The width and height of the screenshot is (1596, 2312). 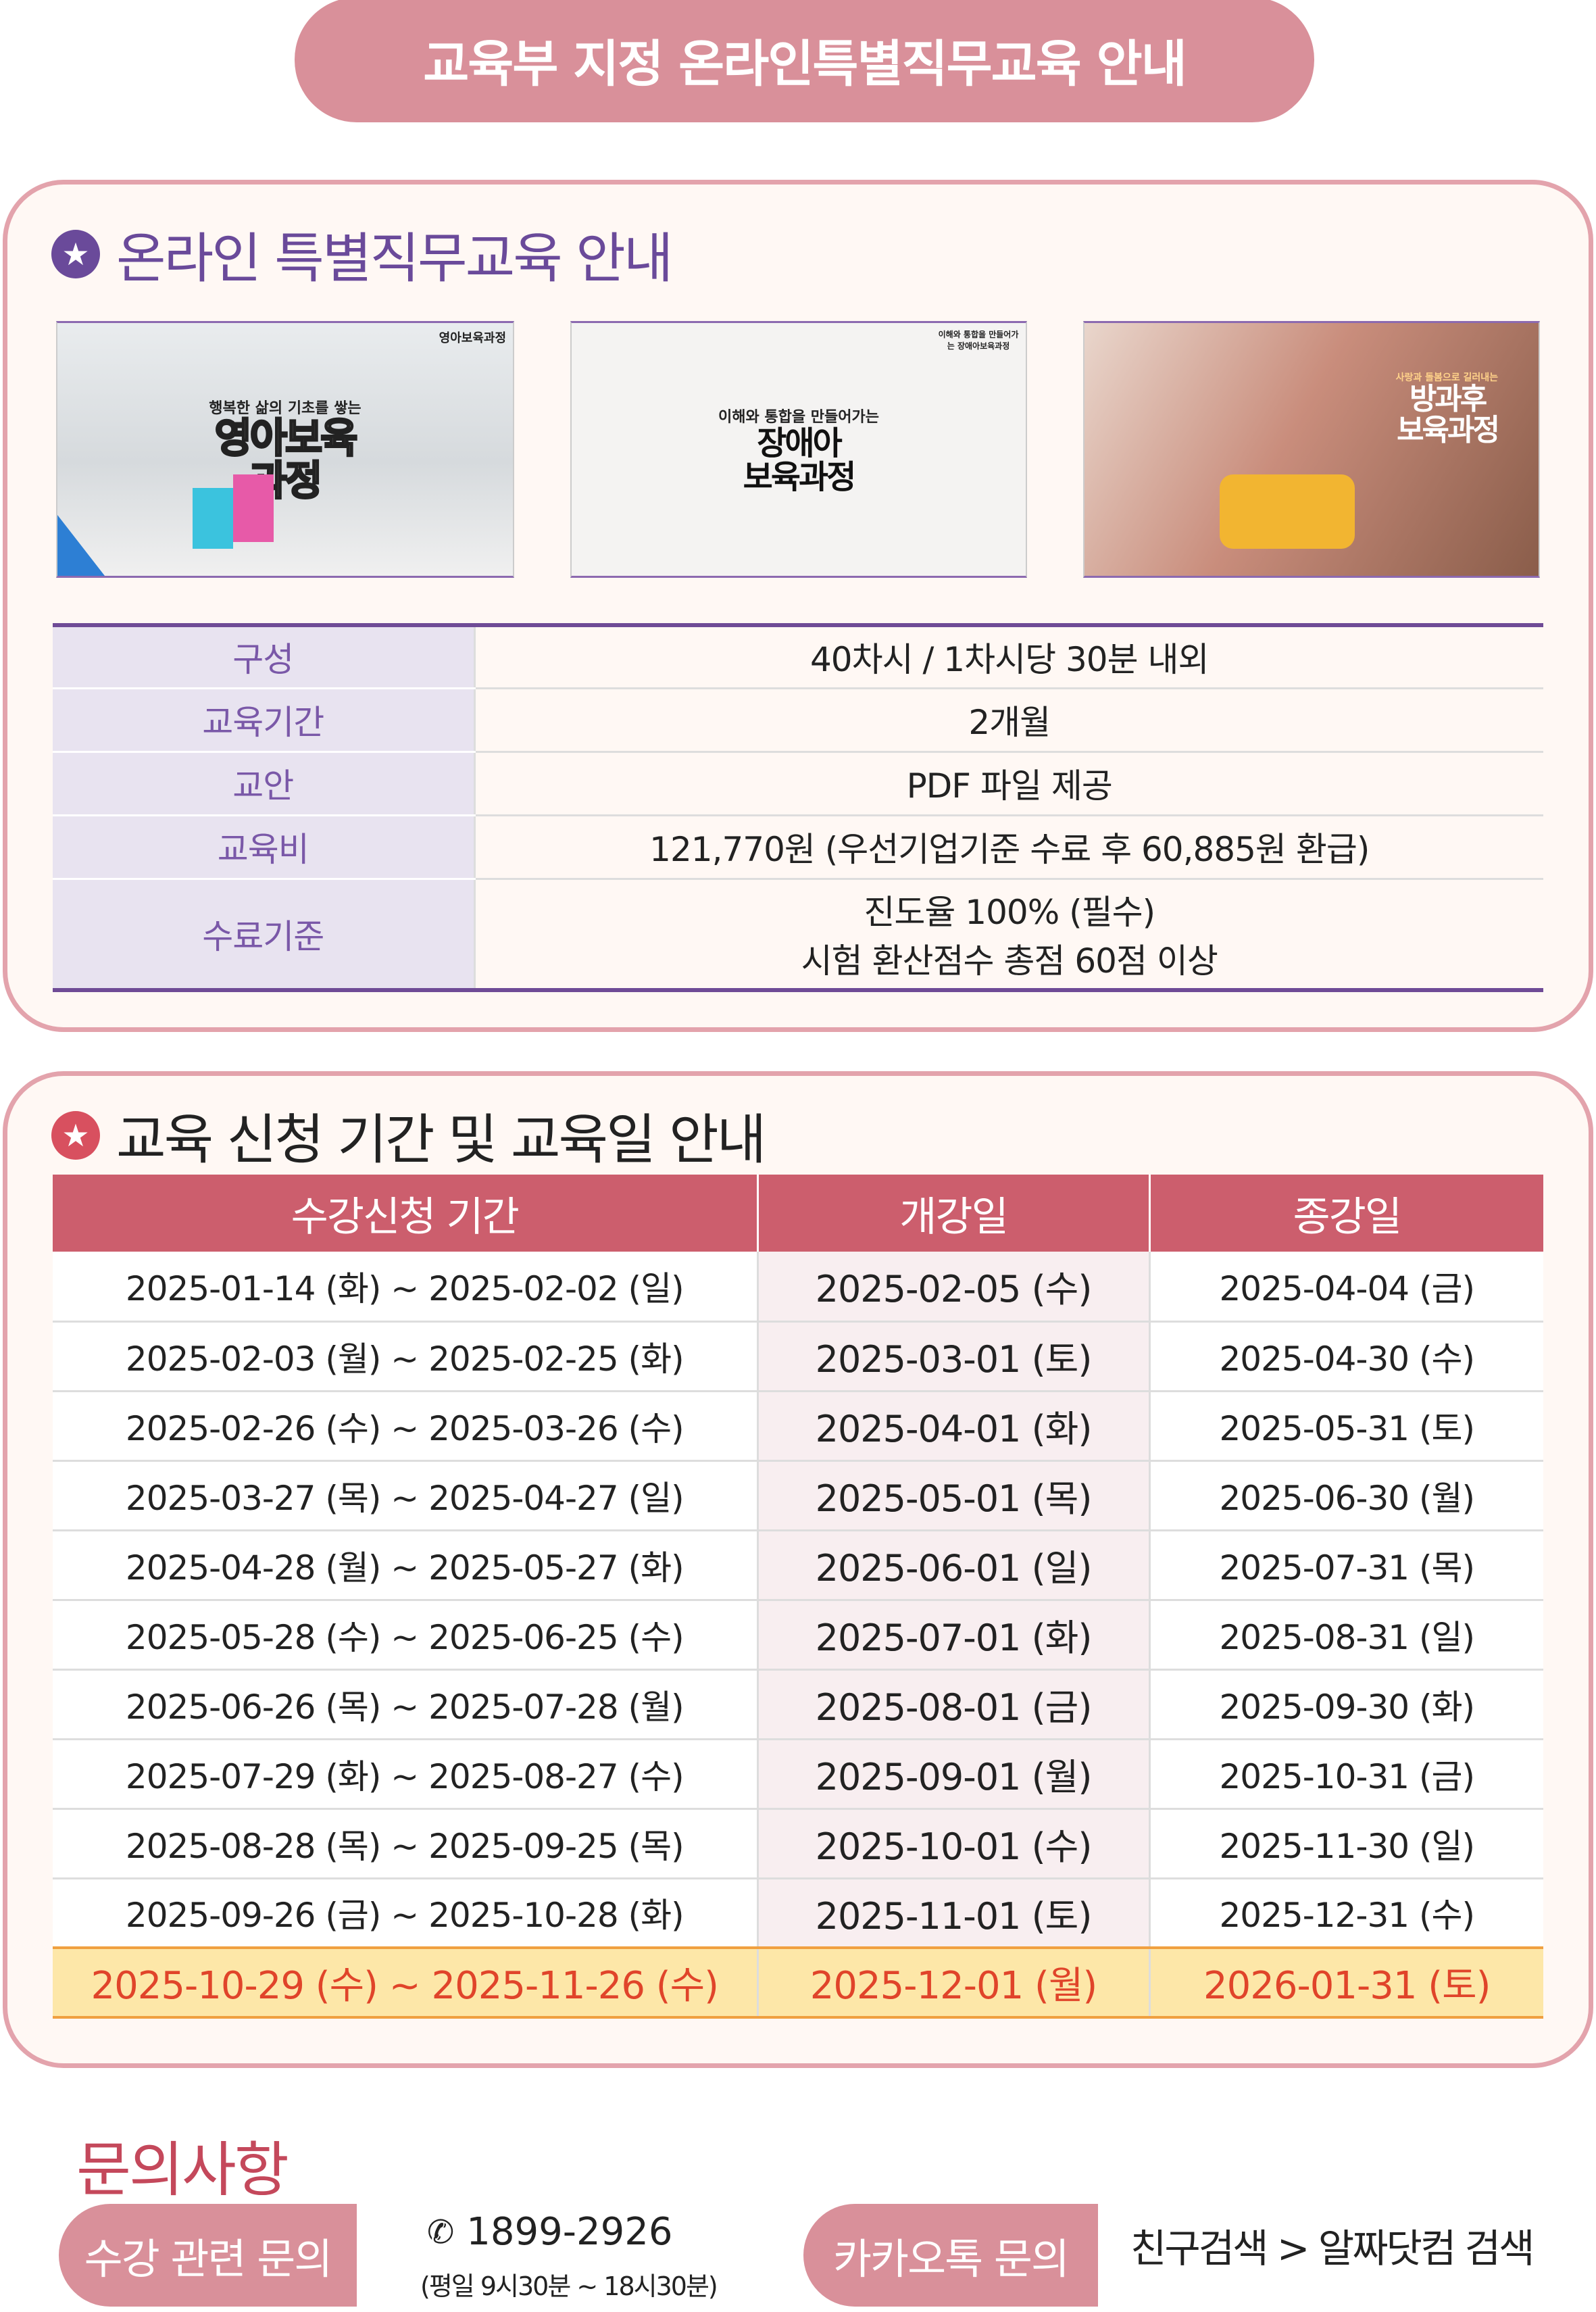 What do you see at coordinates (1009, 720) in the screenshot?
I see `info-value: 2개월` at bounding box center [1009, 720].